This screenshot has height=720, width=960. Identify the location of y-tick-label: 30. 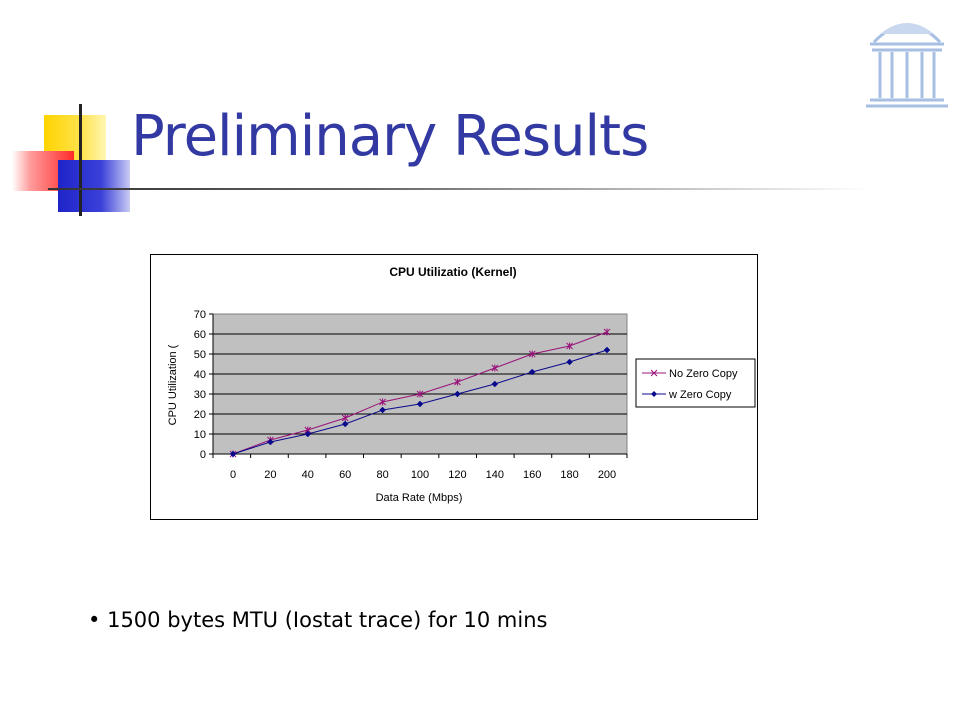
(200, 395).